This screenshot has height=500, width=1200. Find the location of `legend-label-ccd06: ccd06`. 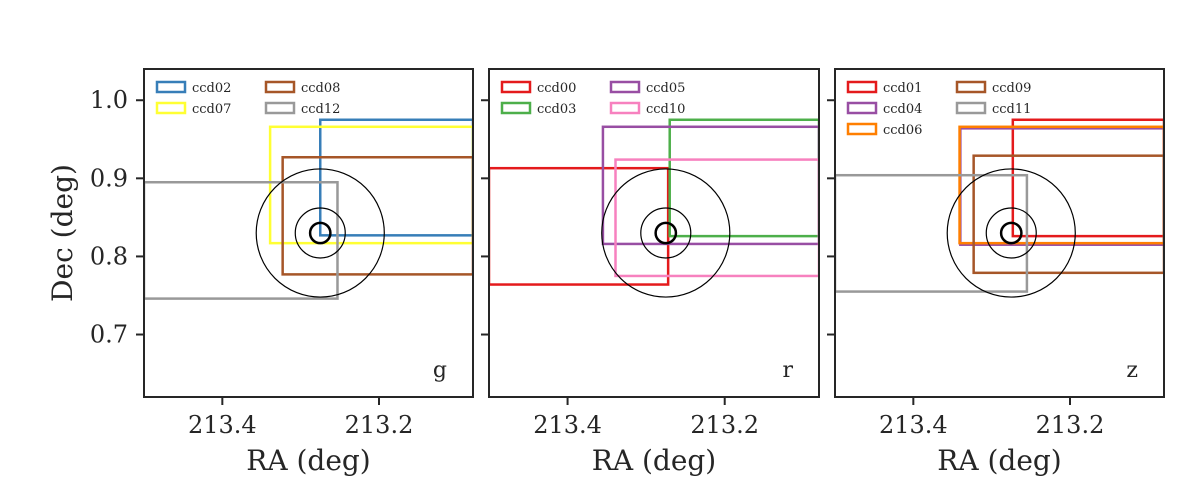

legend-label-ccd06: ccd06 is located at coordinates (902, 130).